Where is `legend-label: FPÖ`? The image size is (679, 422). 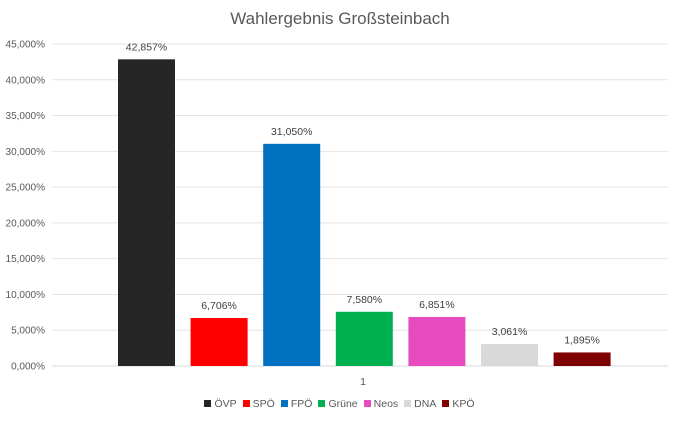
legend-label: FPÖ is located at coordinates (301, 404).